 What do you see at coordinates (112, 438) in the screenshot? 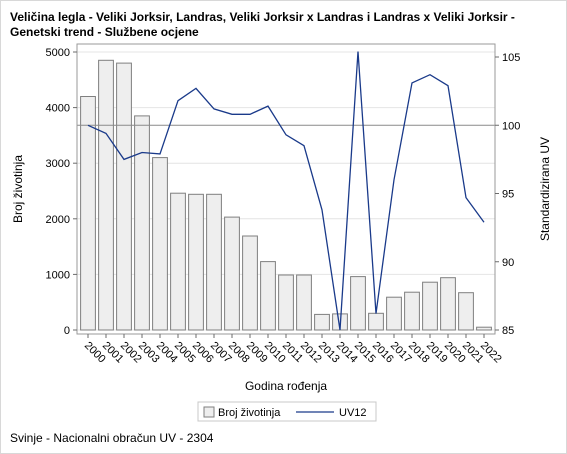
I see `footnote: Svinje - Nacionalni obračun UV - 2304` at bounding box center [112, 438].